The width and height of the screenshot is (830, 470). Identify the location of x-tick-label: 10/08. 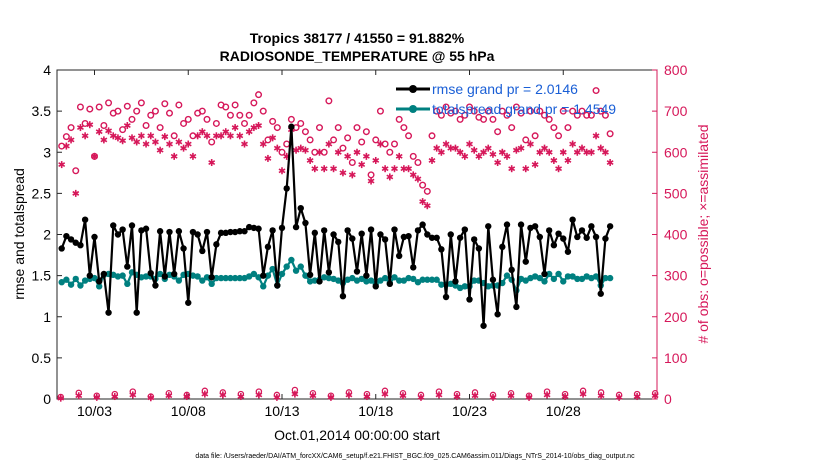
(188, 411).